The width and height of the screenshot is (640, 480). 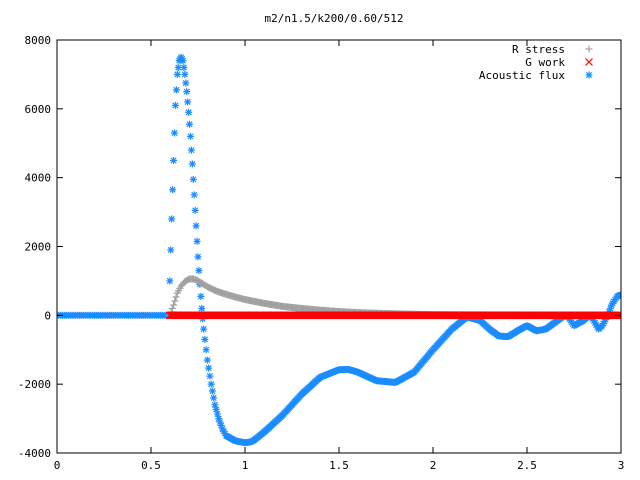 What do you see at coordinates (38, 109) in the screenshot?
I see `y-tick-label: 6000` at bounding box center [38, 109].